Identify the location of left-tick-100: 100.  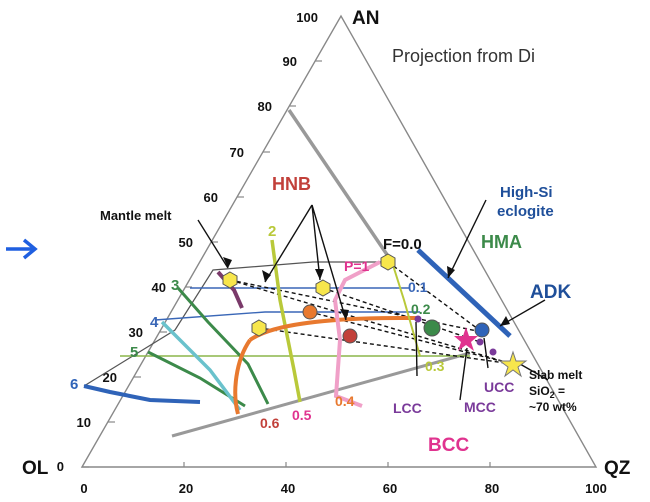
(307, 17).